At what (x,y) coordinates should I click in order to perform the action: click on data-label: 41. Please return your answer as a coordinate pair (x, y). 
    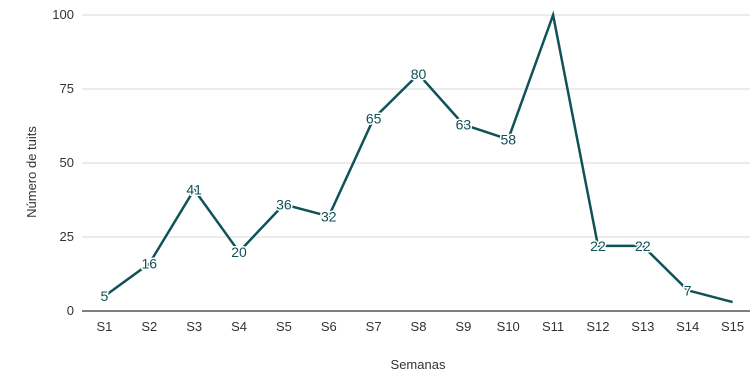
    Looking at the image, I should click on (194, 190).